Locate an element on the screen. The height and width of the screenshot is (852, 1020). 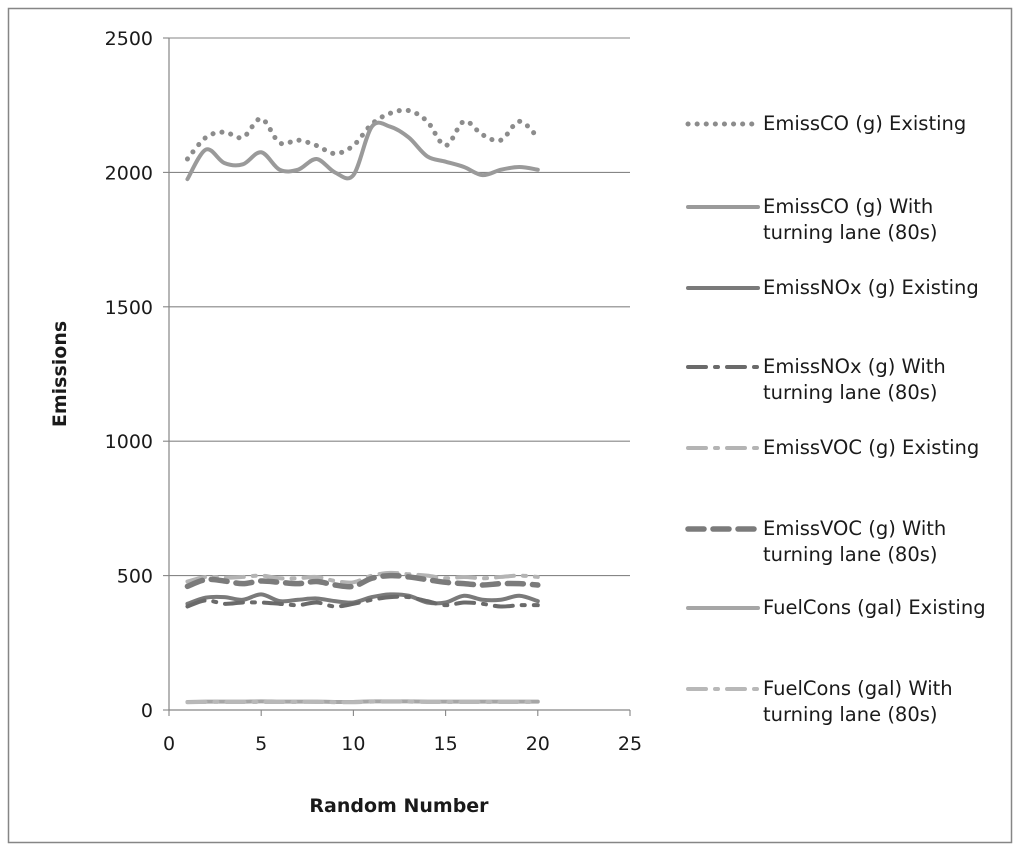
y-axis-title: Emissions is located at coordinates (60, 374).